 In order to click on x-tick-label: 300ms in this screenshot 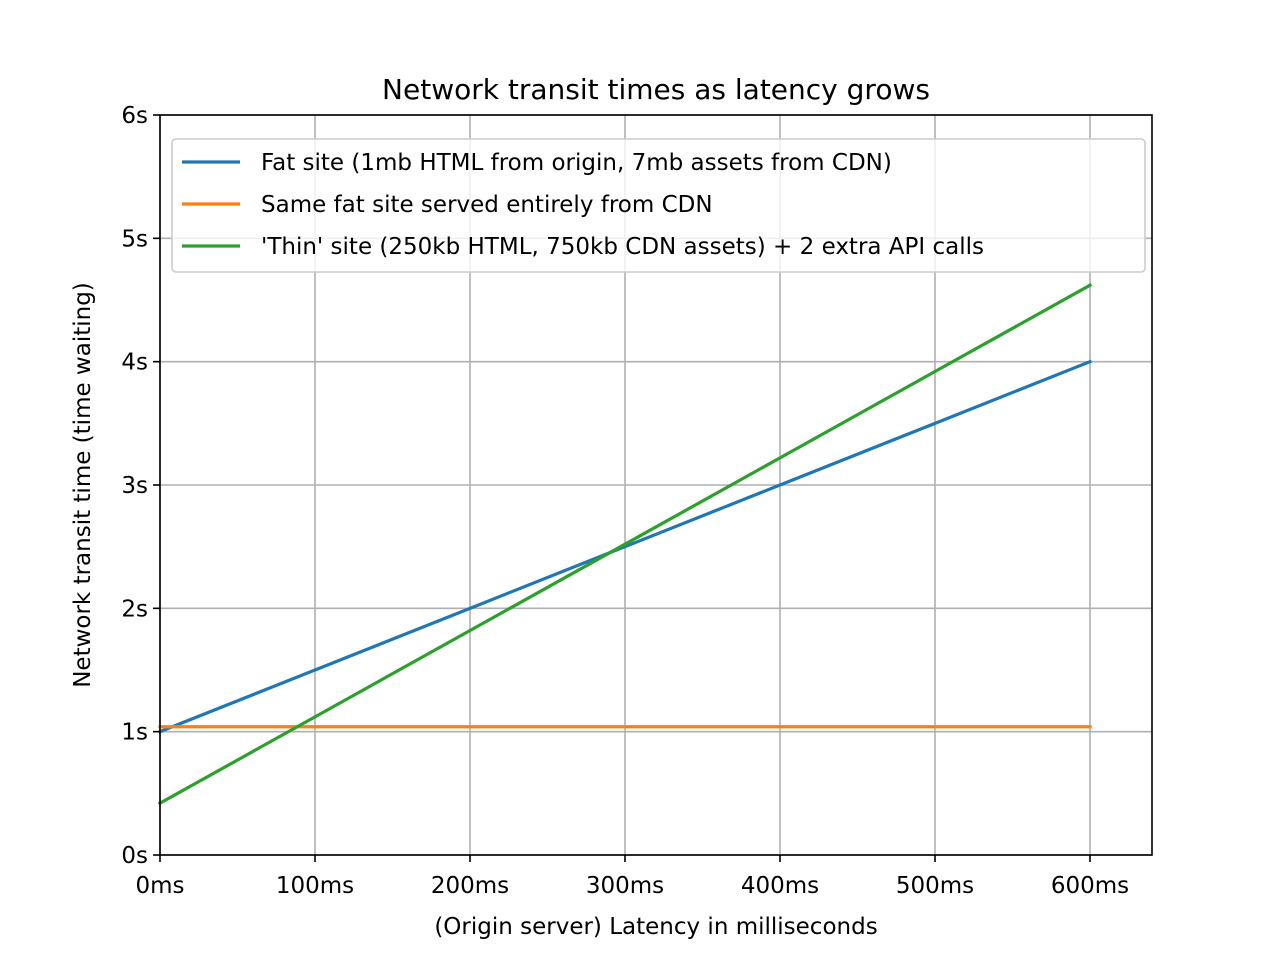, I will do `click(625, 886)`.